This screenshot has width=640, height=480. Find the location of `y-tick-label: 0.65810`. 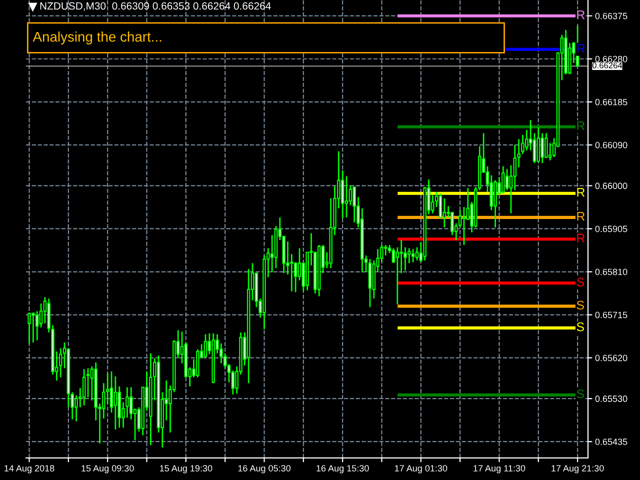

y-tick-label: 0.65810 is located at coordinates (611, 272).